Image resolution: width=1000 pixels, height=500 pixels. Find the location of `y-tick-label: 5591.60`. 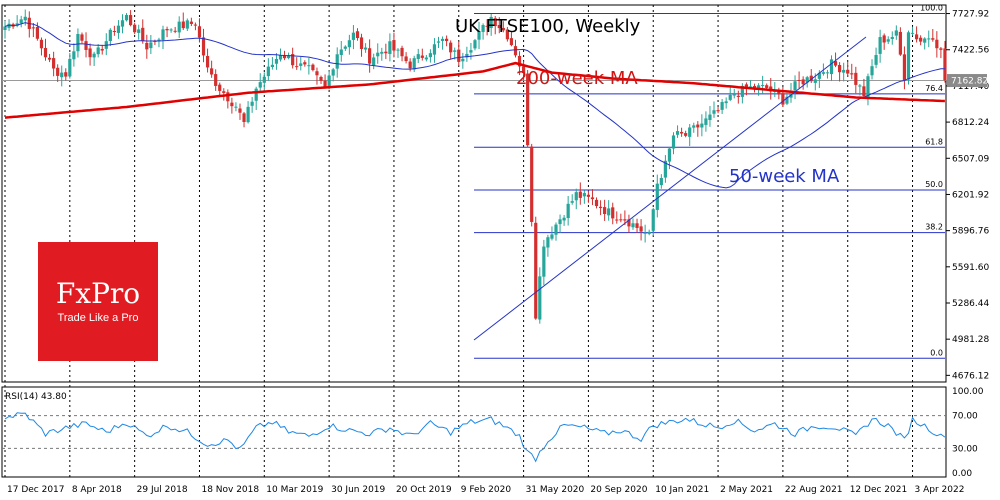

y-tick-label: 5591.60 is located at coordinates (970, 268).